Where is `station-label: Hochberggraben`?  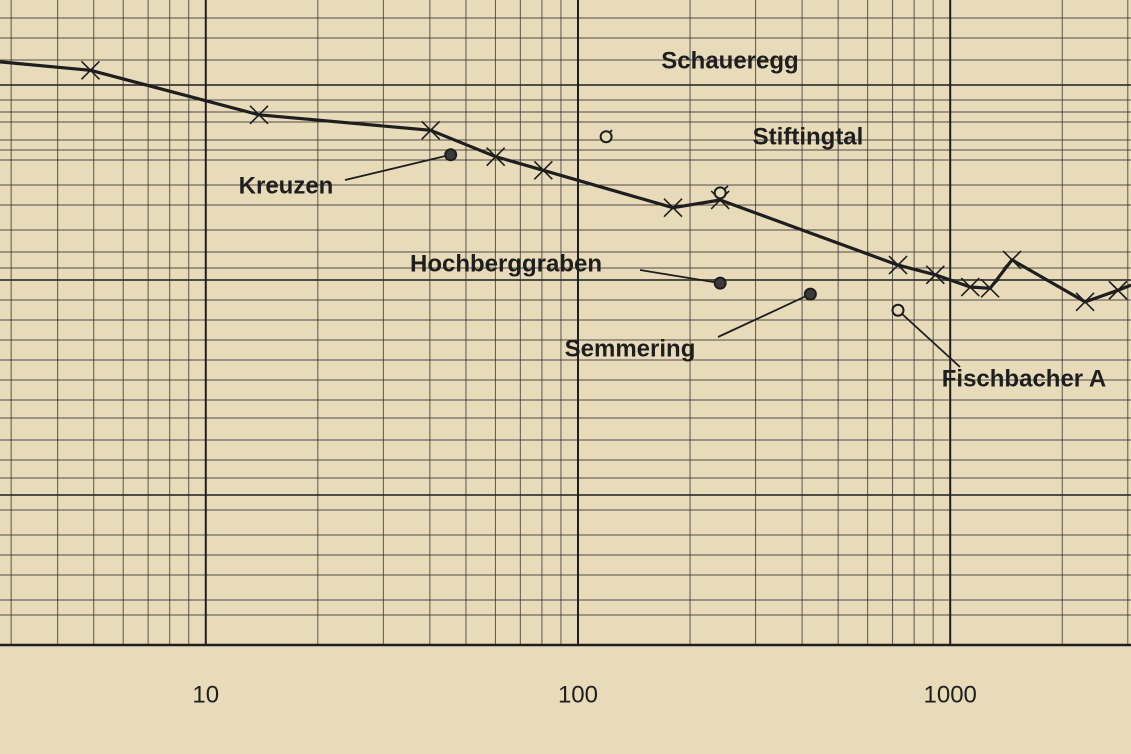 station-label: Hochberggraben is located at coordinates (506, 263).